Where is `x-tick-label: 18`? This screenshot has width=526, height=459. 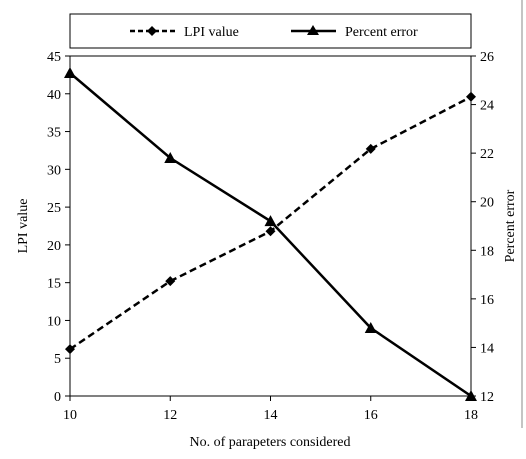 x-tick-label: 18 is located at coordinates (471, 415).